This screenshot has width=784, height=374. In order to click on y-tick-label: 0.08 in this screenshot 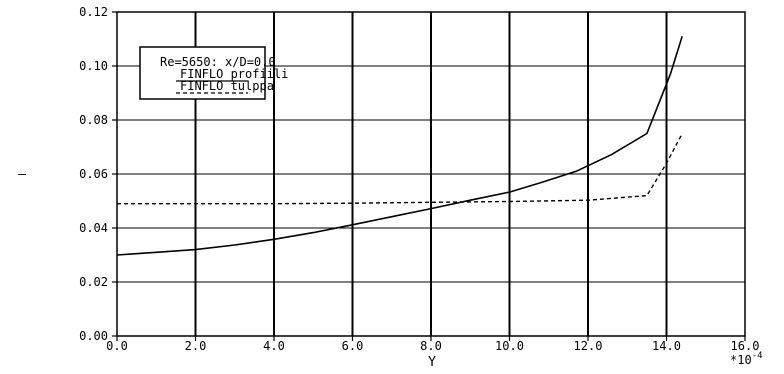, I will do `click(93, 120)`.